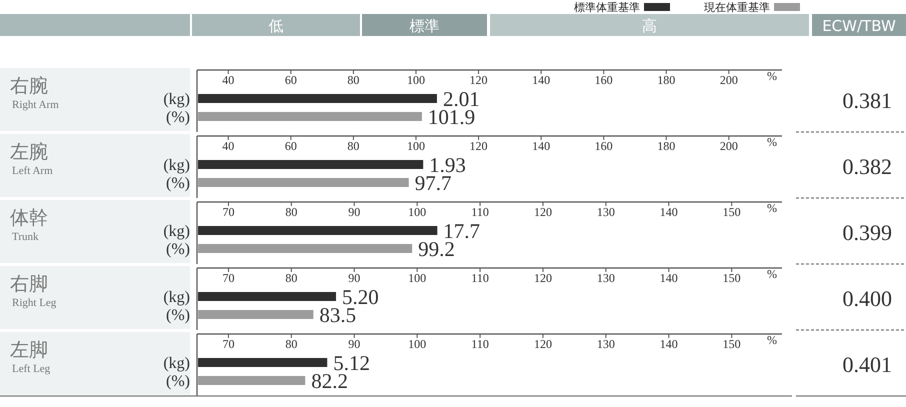 This screenshot has width=906, height=407. Describe the element at coordinates (867, 298) in the screenshot. I see `text: 0.400` at that location.